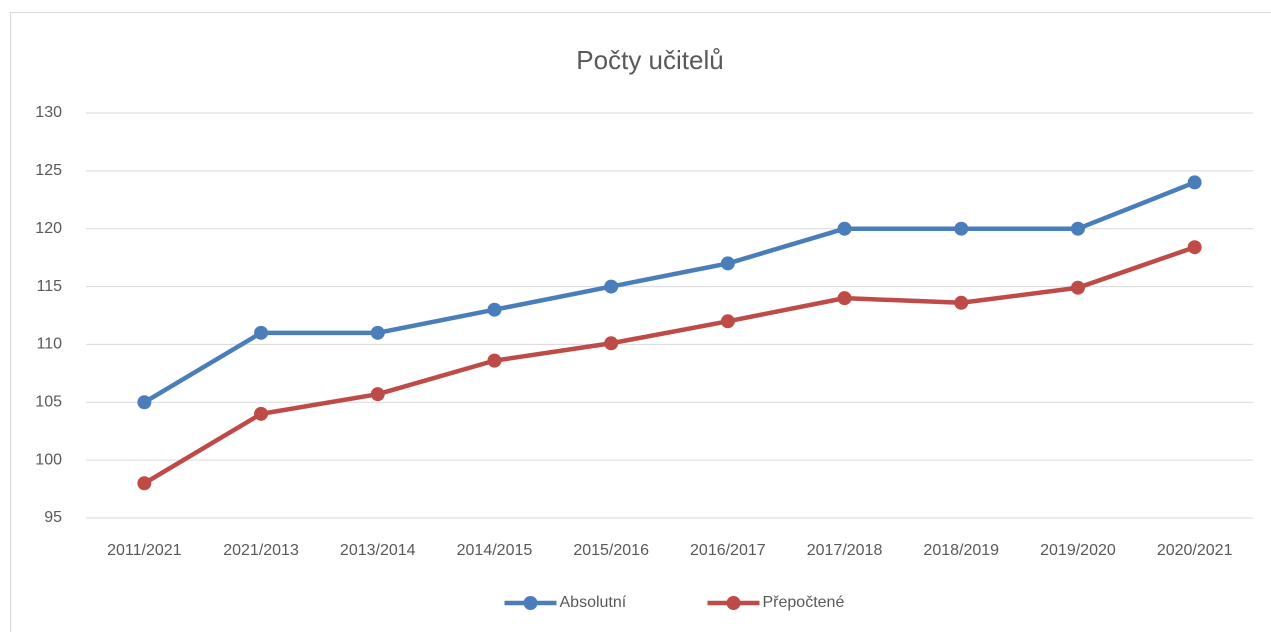  Describe the element at coordinates (804, 602) in the screenshot. I see `legend-label: Přepočtené` at that location.